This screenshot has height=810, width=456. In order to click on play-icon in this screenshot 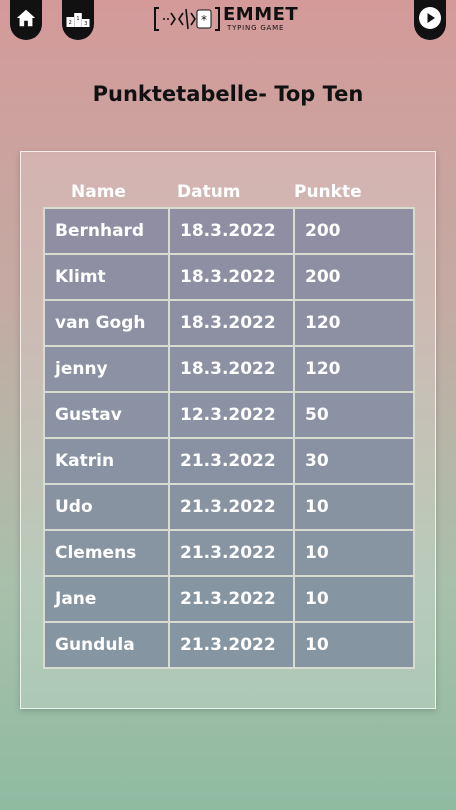, I will do `click(430, 18)`.